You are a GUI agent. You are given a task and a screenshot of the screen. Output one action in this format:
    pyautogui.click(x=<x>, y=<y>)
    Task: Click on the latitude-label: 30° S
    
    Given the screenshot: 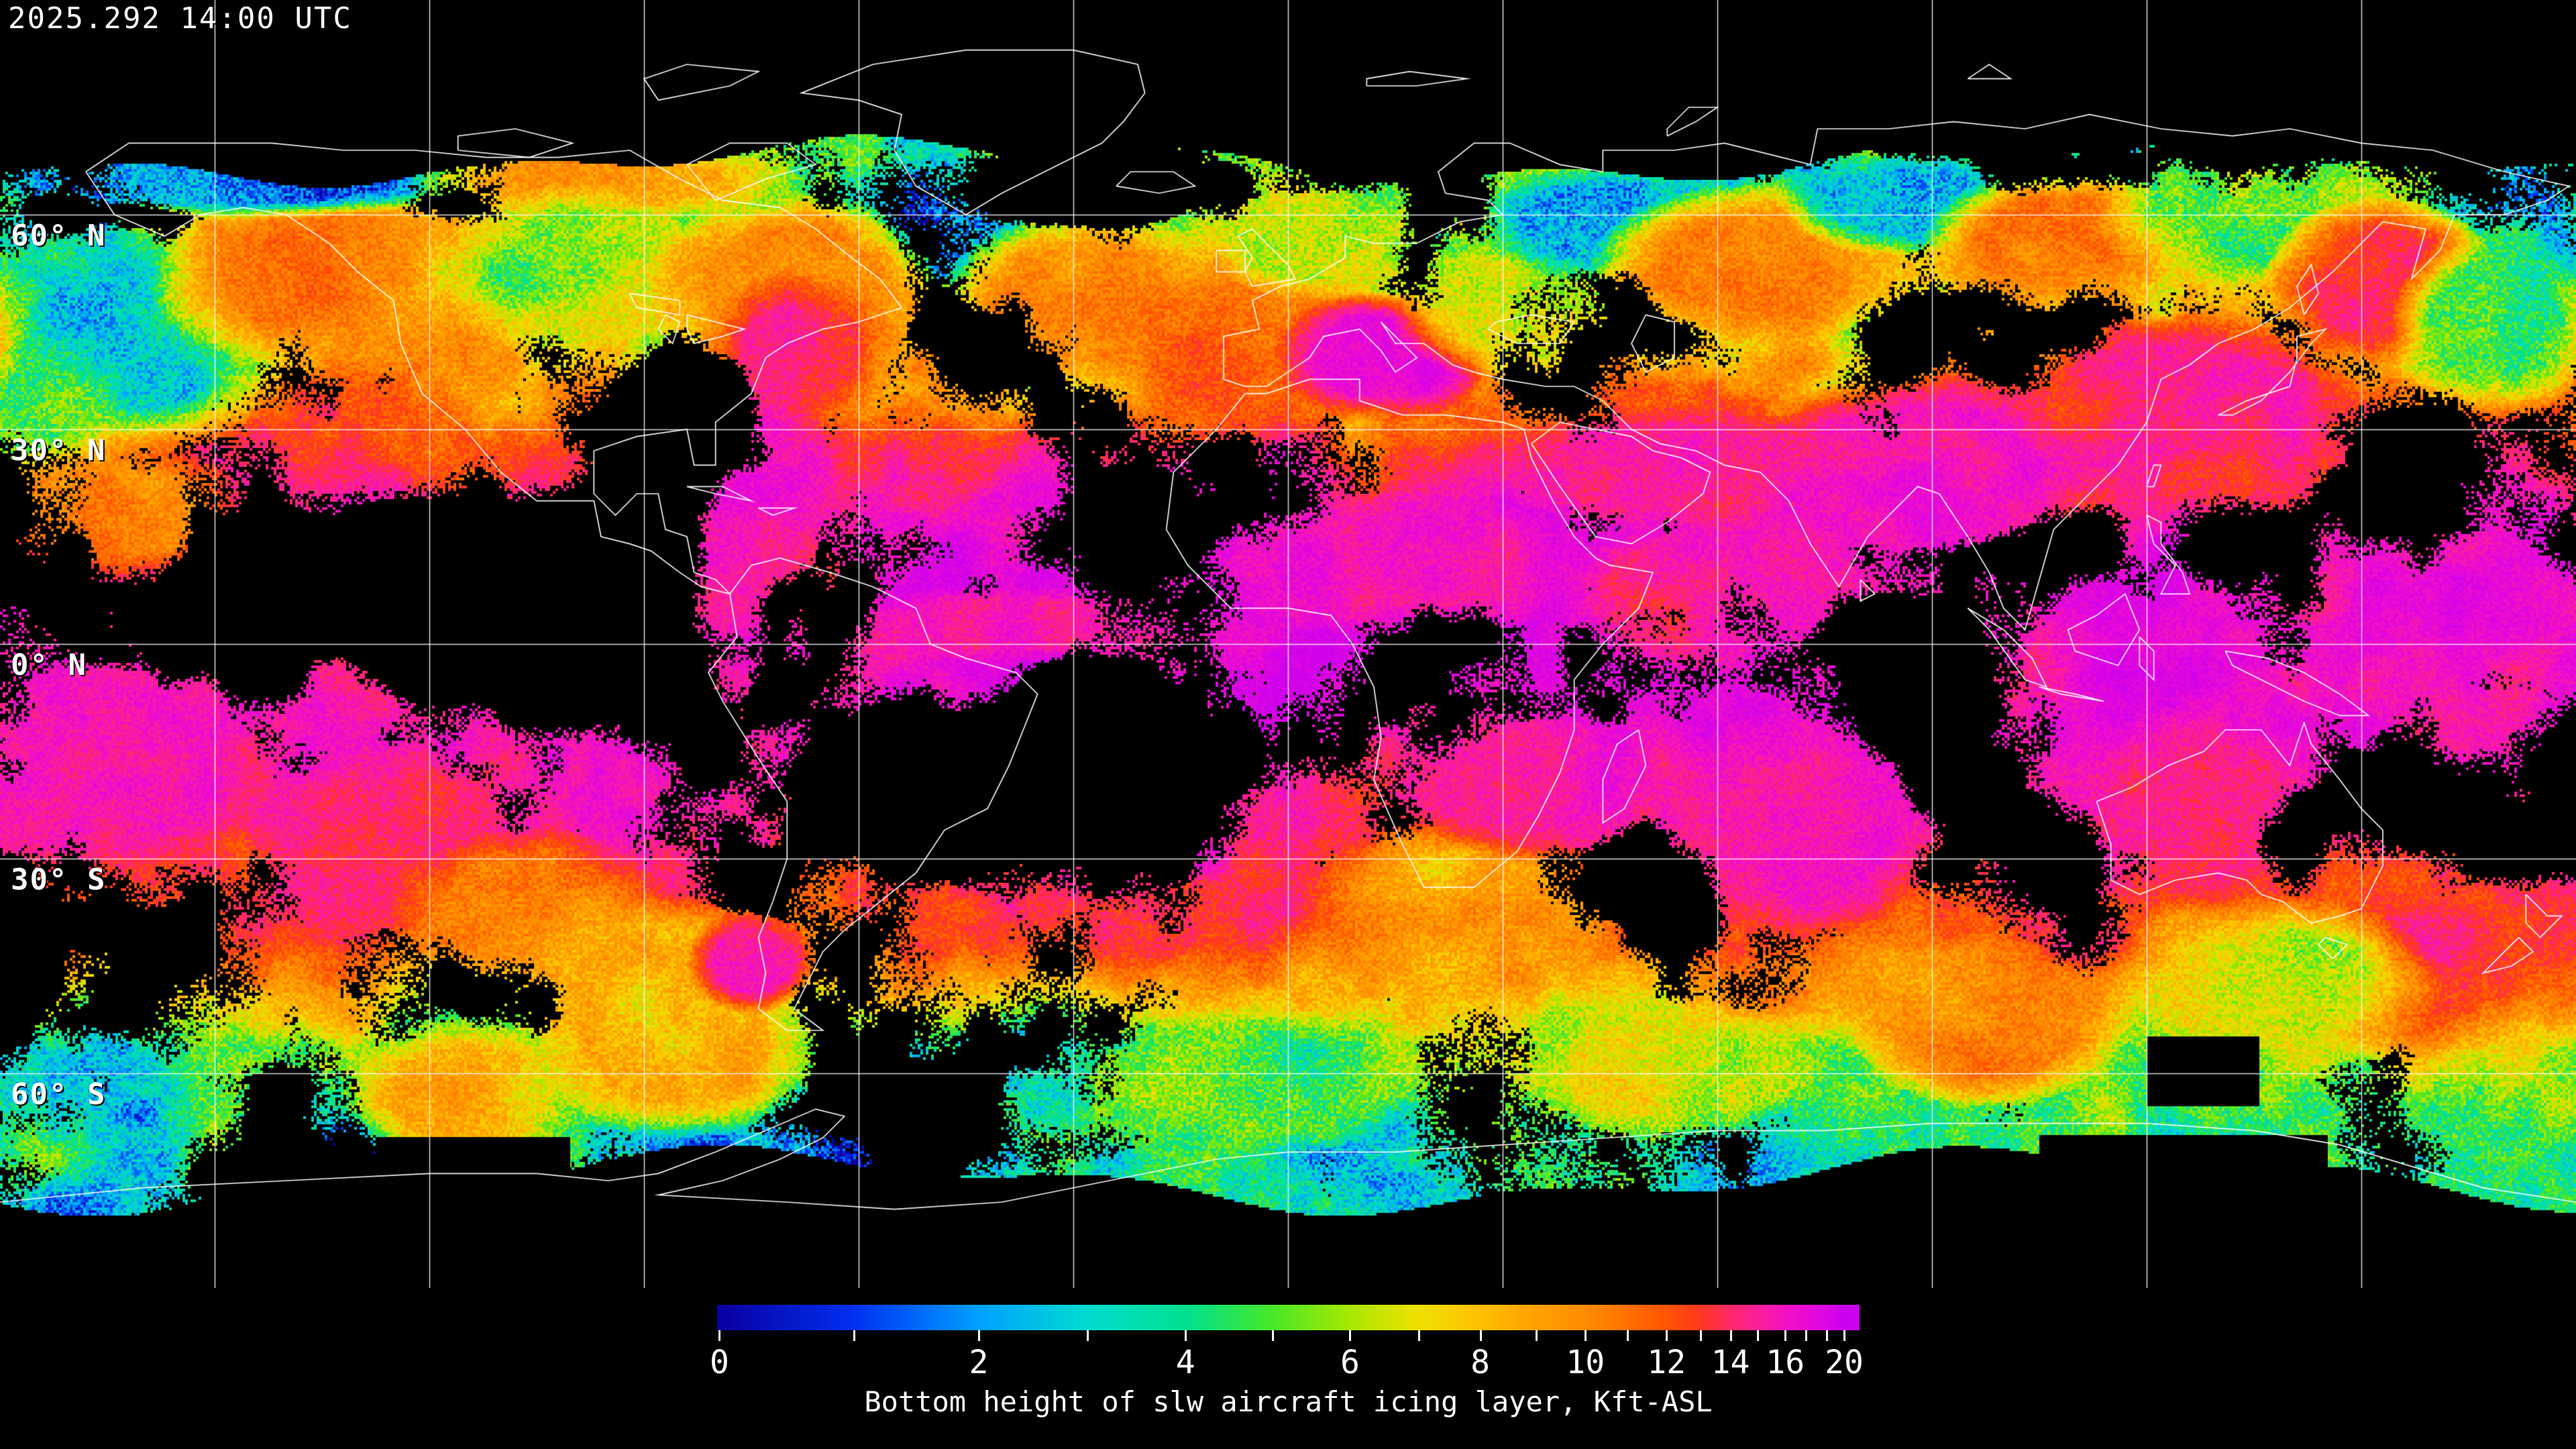 What is the action you would take?
    pyautogui.click(x=59, y=880)
    